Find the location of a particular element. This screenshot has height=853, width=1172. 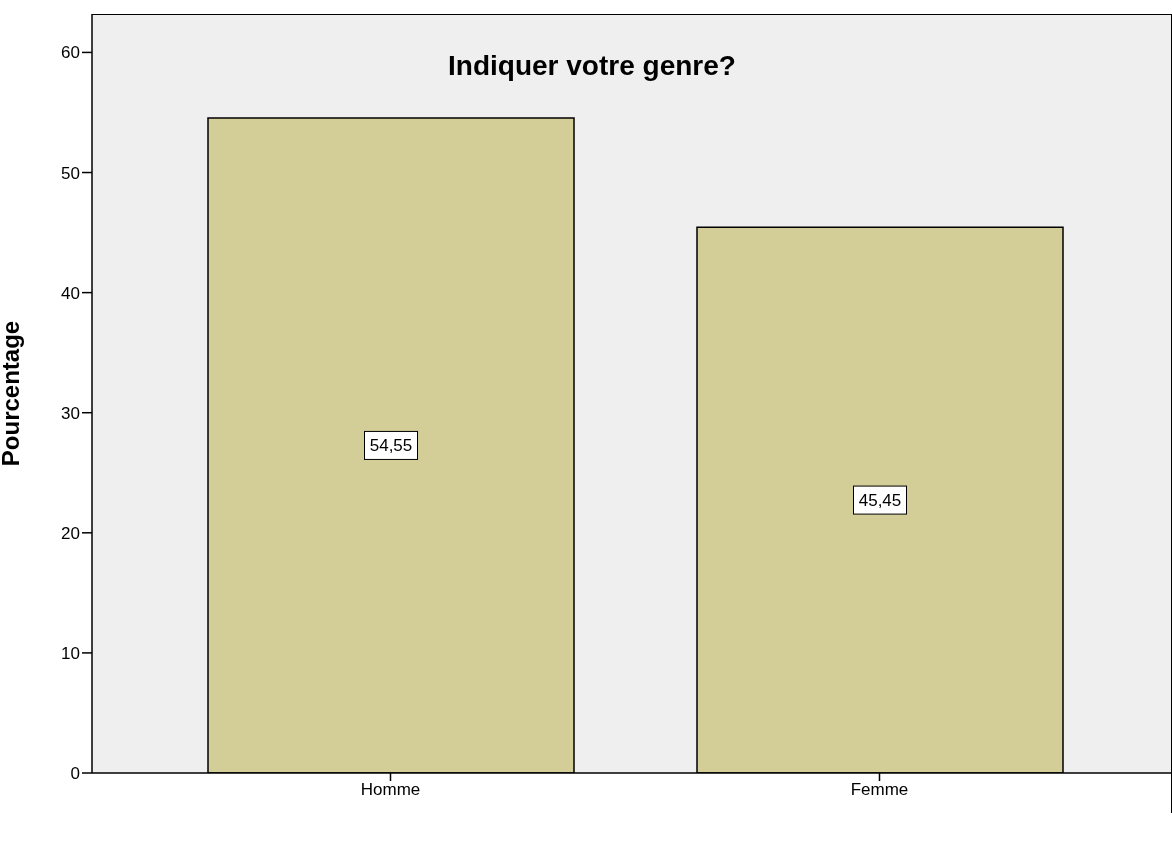

y-tick-label: 40 is located at coordinates (70, 293).